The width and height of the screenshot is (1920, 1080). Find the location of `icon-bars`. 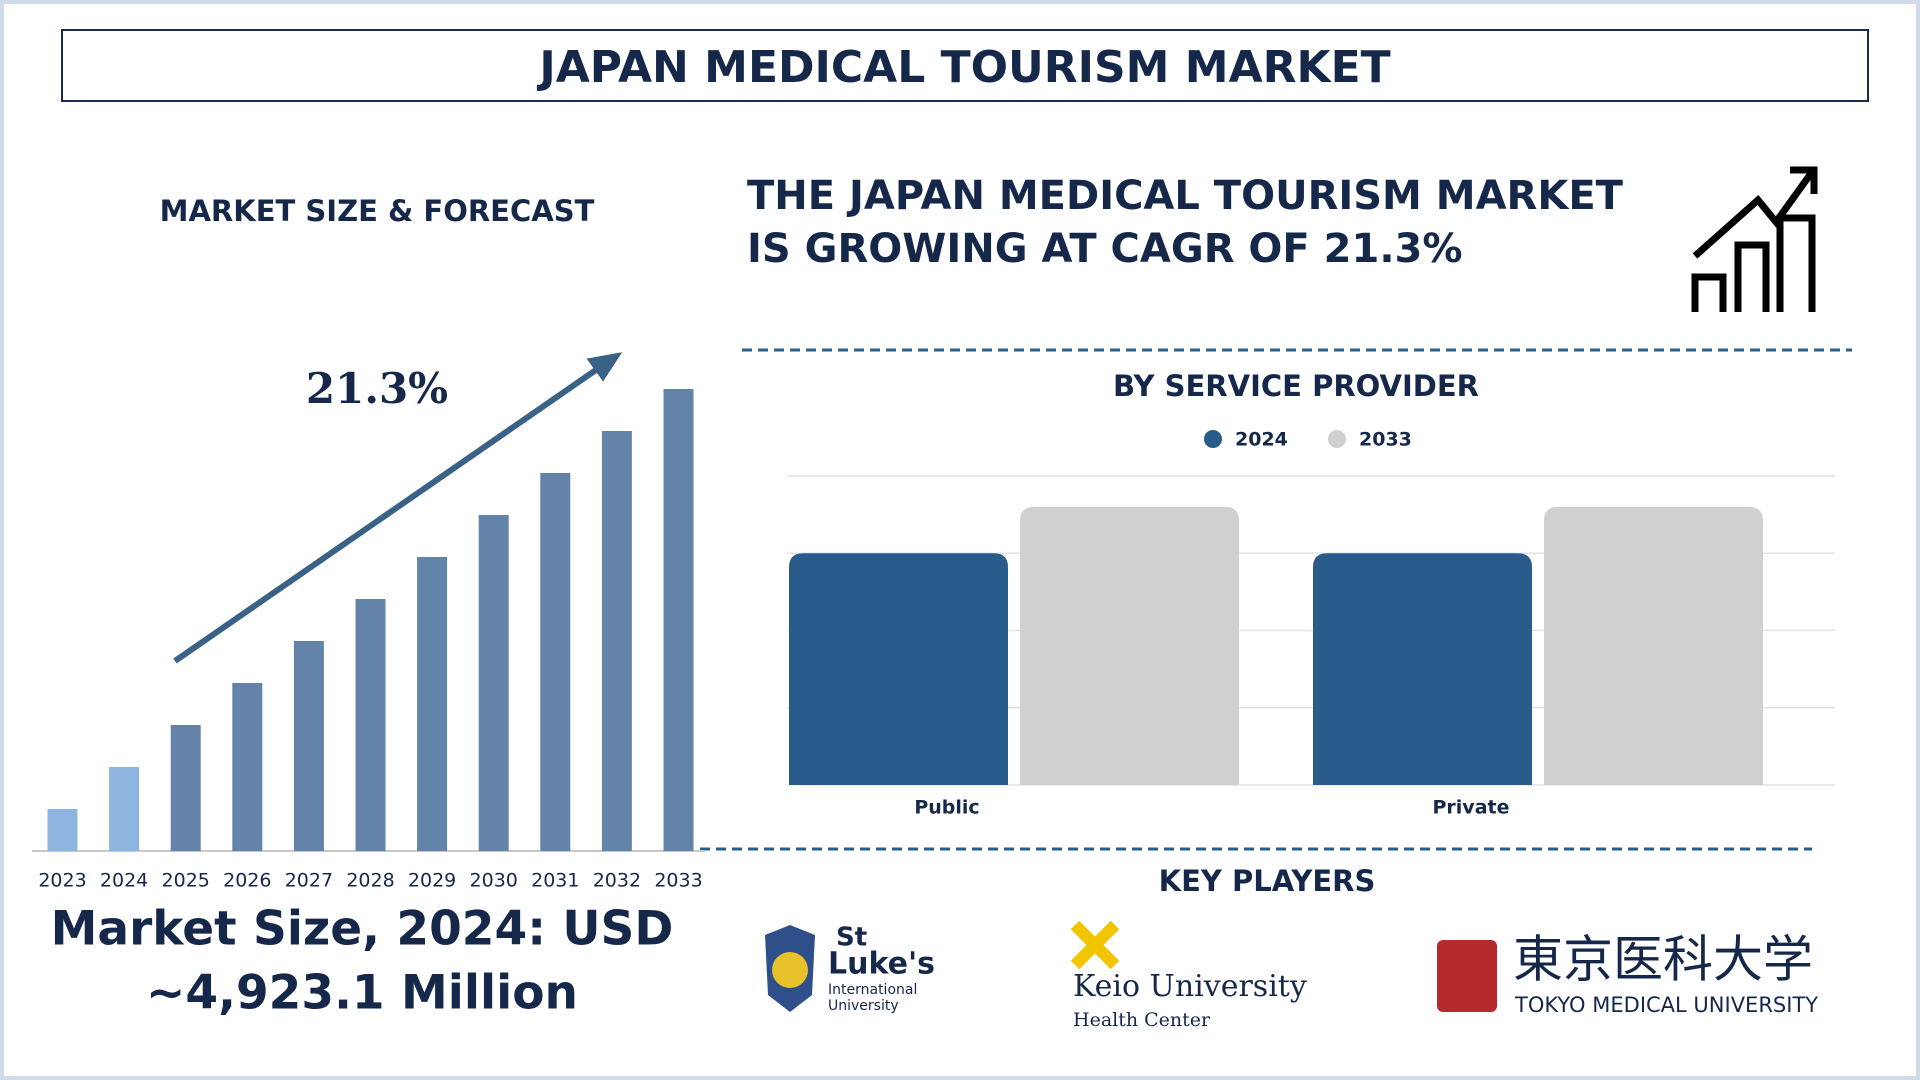

icon-bars is located at coordinates (1753, 263).